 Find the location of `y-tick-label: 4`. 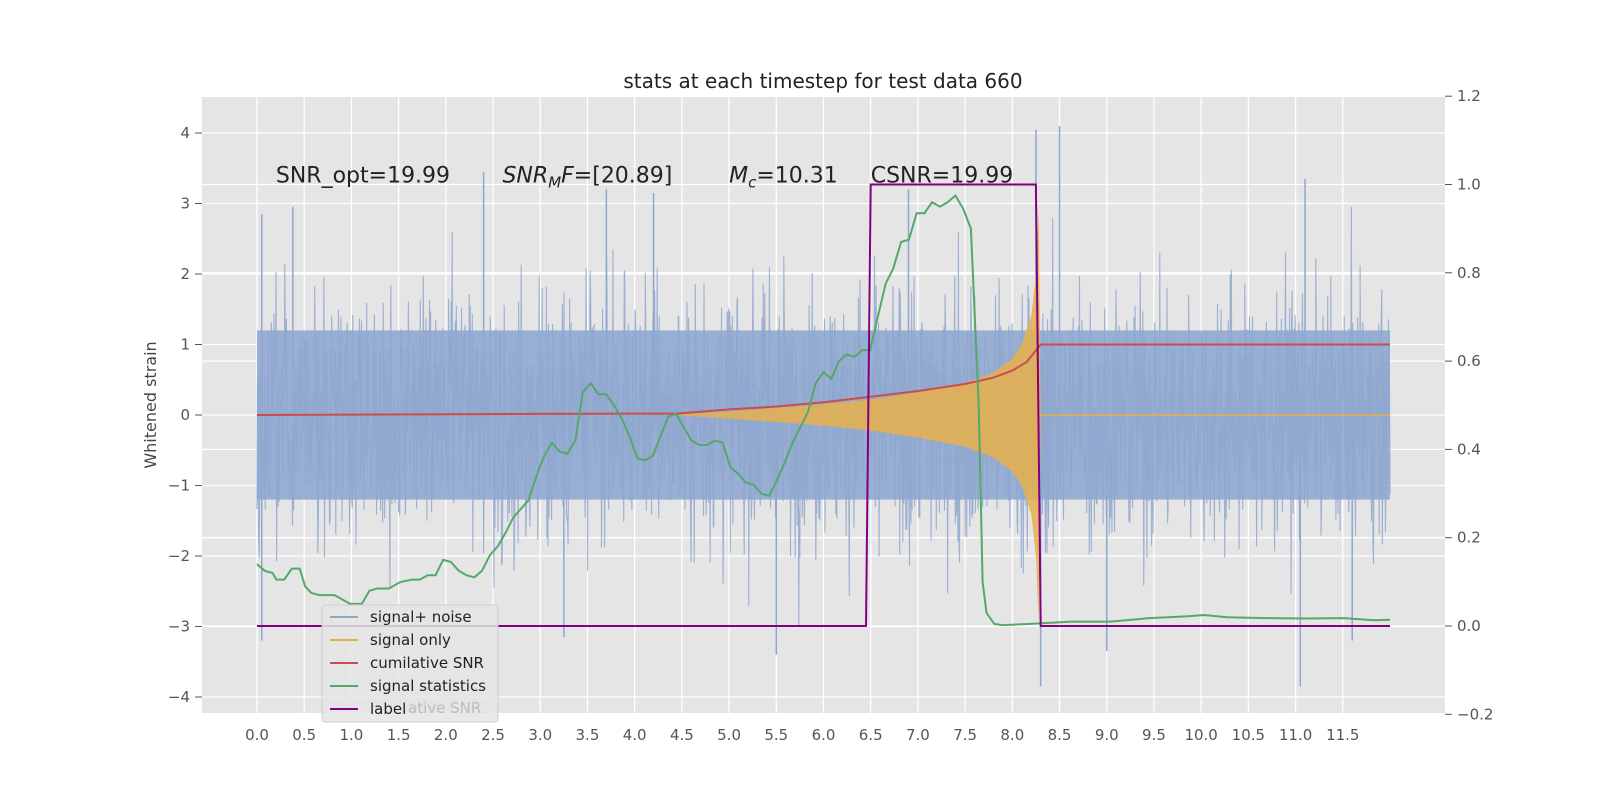

y-tick-label: 4 is located at coordinates (185, 133).